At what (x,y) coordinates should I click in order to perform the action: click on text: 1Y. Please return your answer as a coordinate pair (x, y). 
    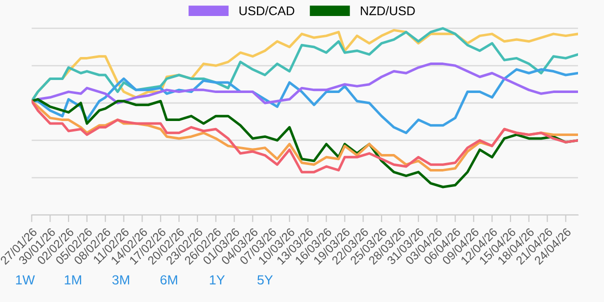
    Looking at the image, I should click on (217, 279).